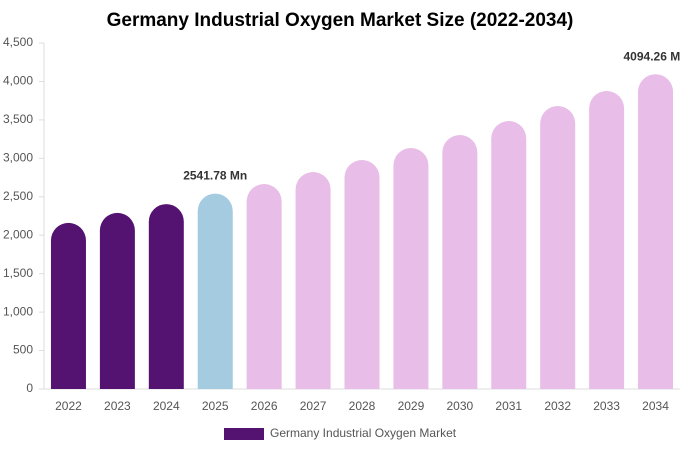 This screenshot has height=450, width=680. Describe the element at coordinates (18, 234) in the screenshot. I see `y-tick-label: 2,000` at that location.